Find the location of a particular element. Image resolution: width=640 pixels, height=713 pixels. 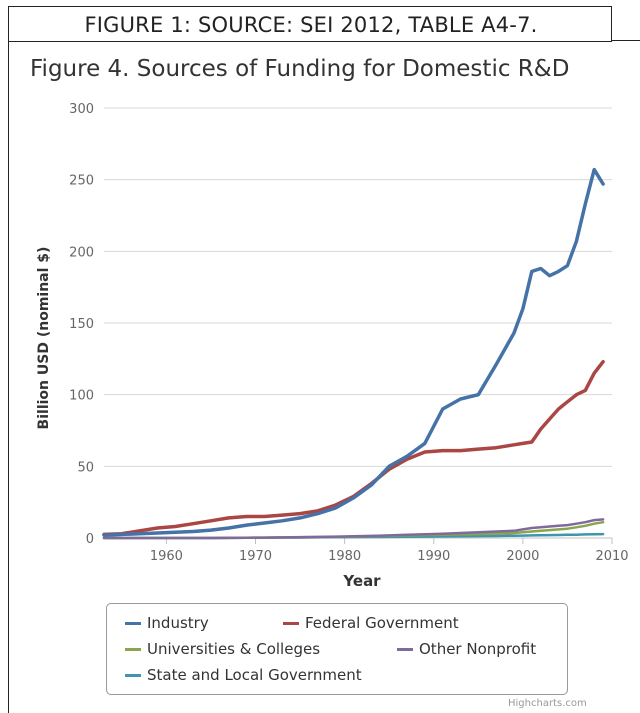

y-tick-labels: 0 50 100 150 200 250 300 is located at coordinates (81, 324).